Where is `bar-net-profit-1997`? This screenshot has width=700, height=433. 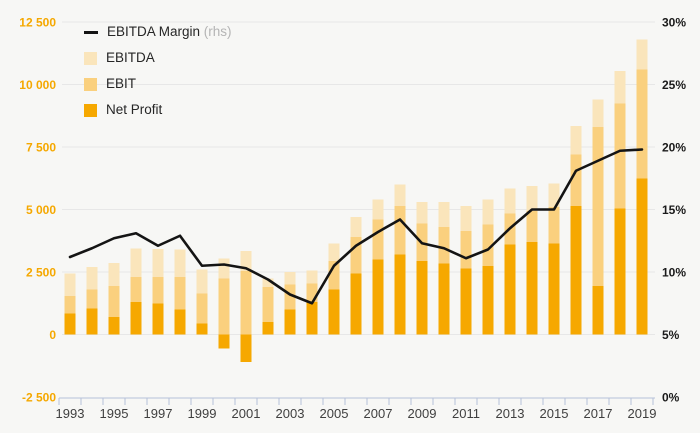
bar-net-profit-1997 is located at coordinates (158, 319).